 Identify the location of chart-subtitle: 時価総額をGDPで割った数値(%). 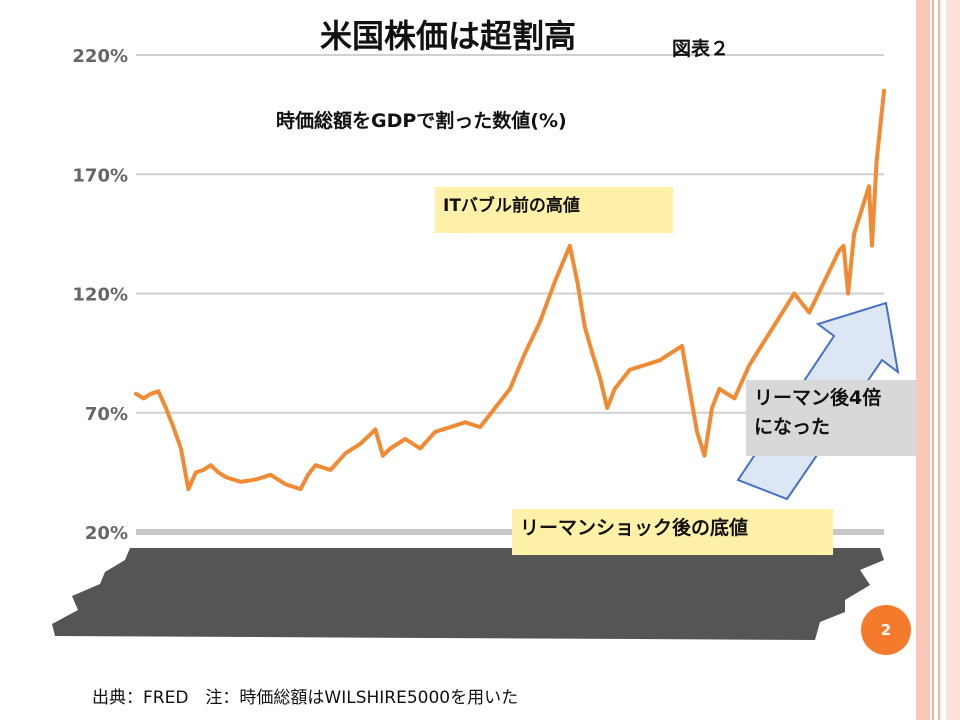
(421, 121).